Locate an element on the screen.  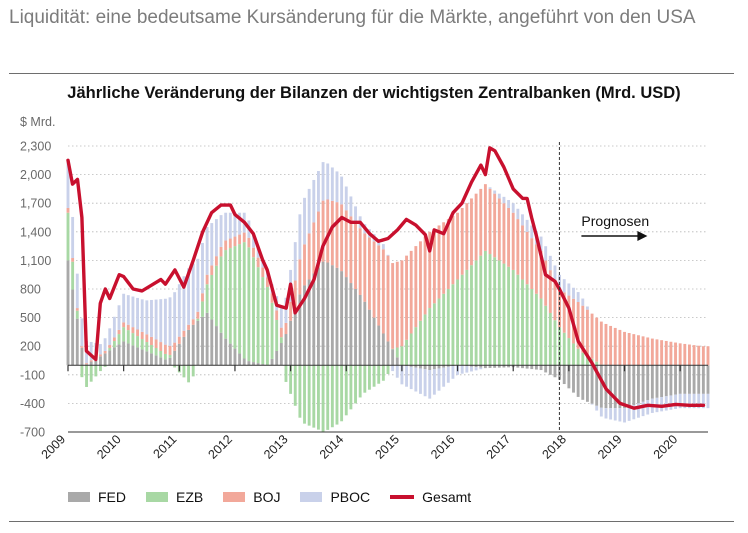
forecast-label: Prognosen is located at coordinates (615, 221).